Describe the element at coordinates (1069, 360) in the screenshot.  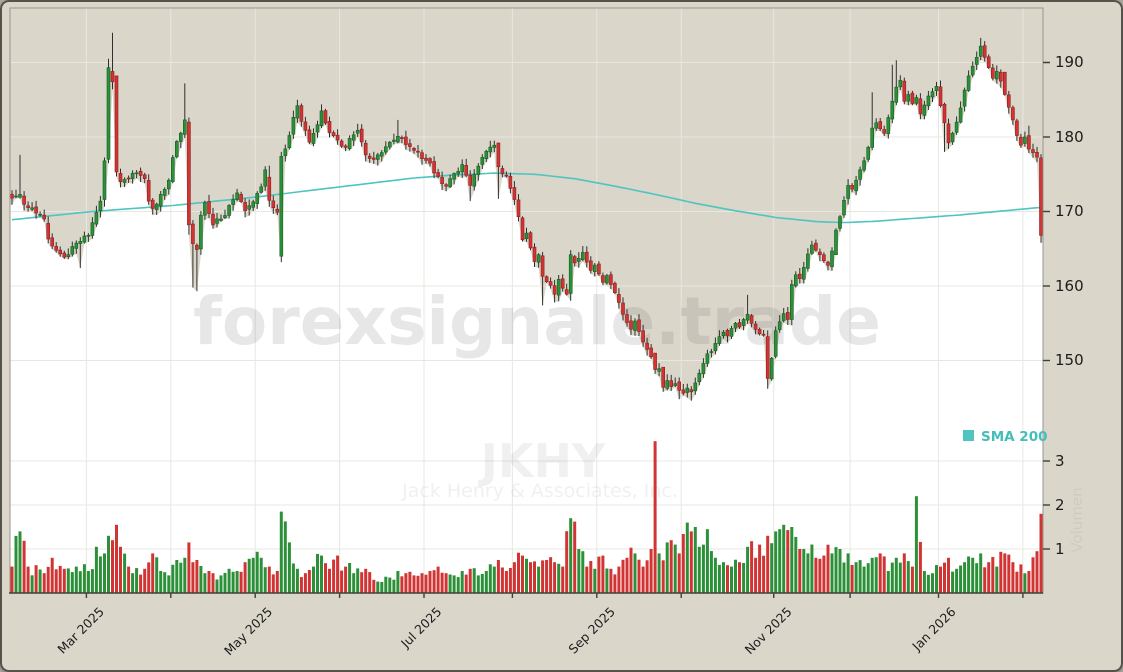
I see `price-tick-label-150: 150` at that location.